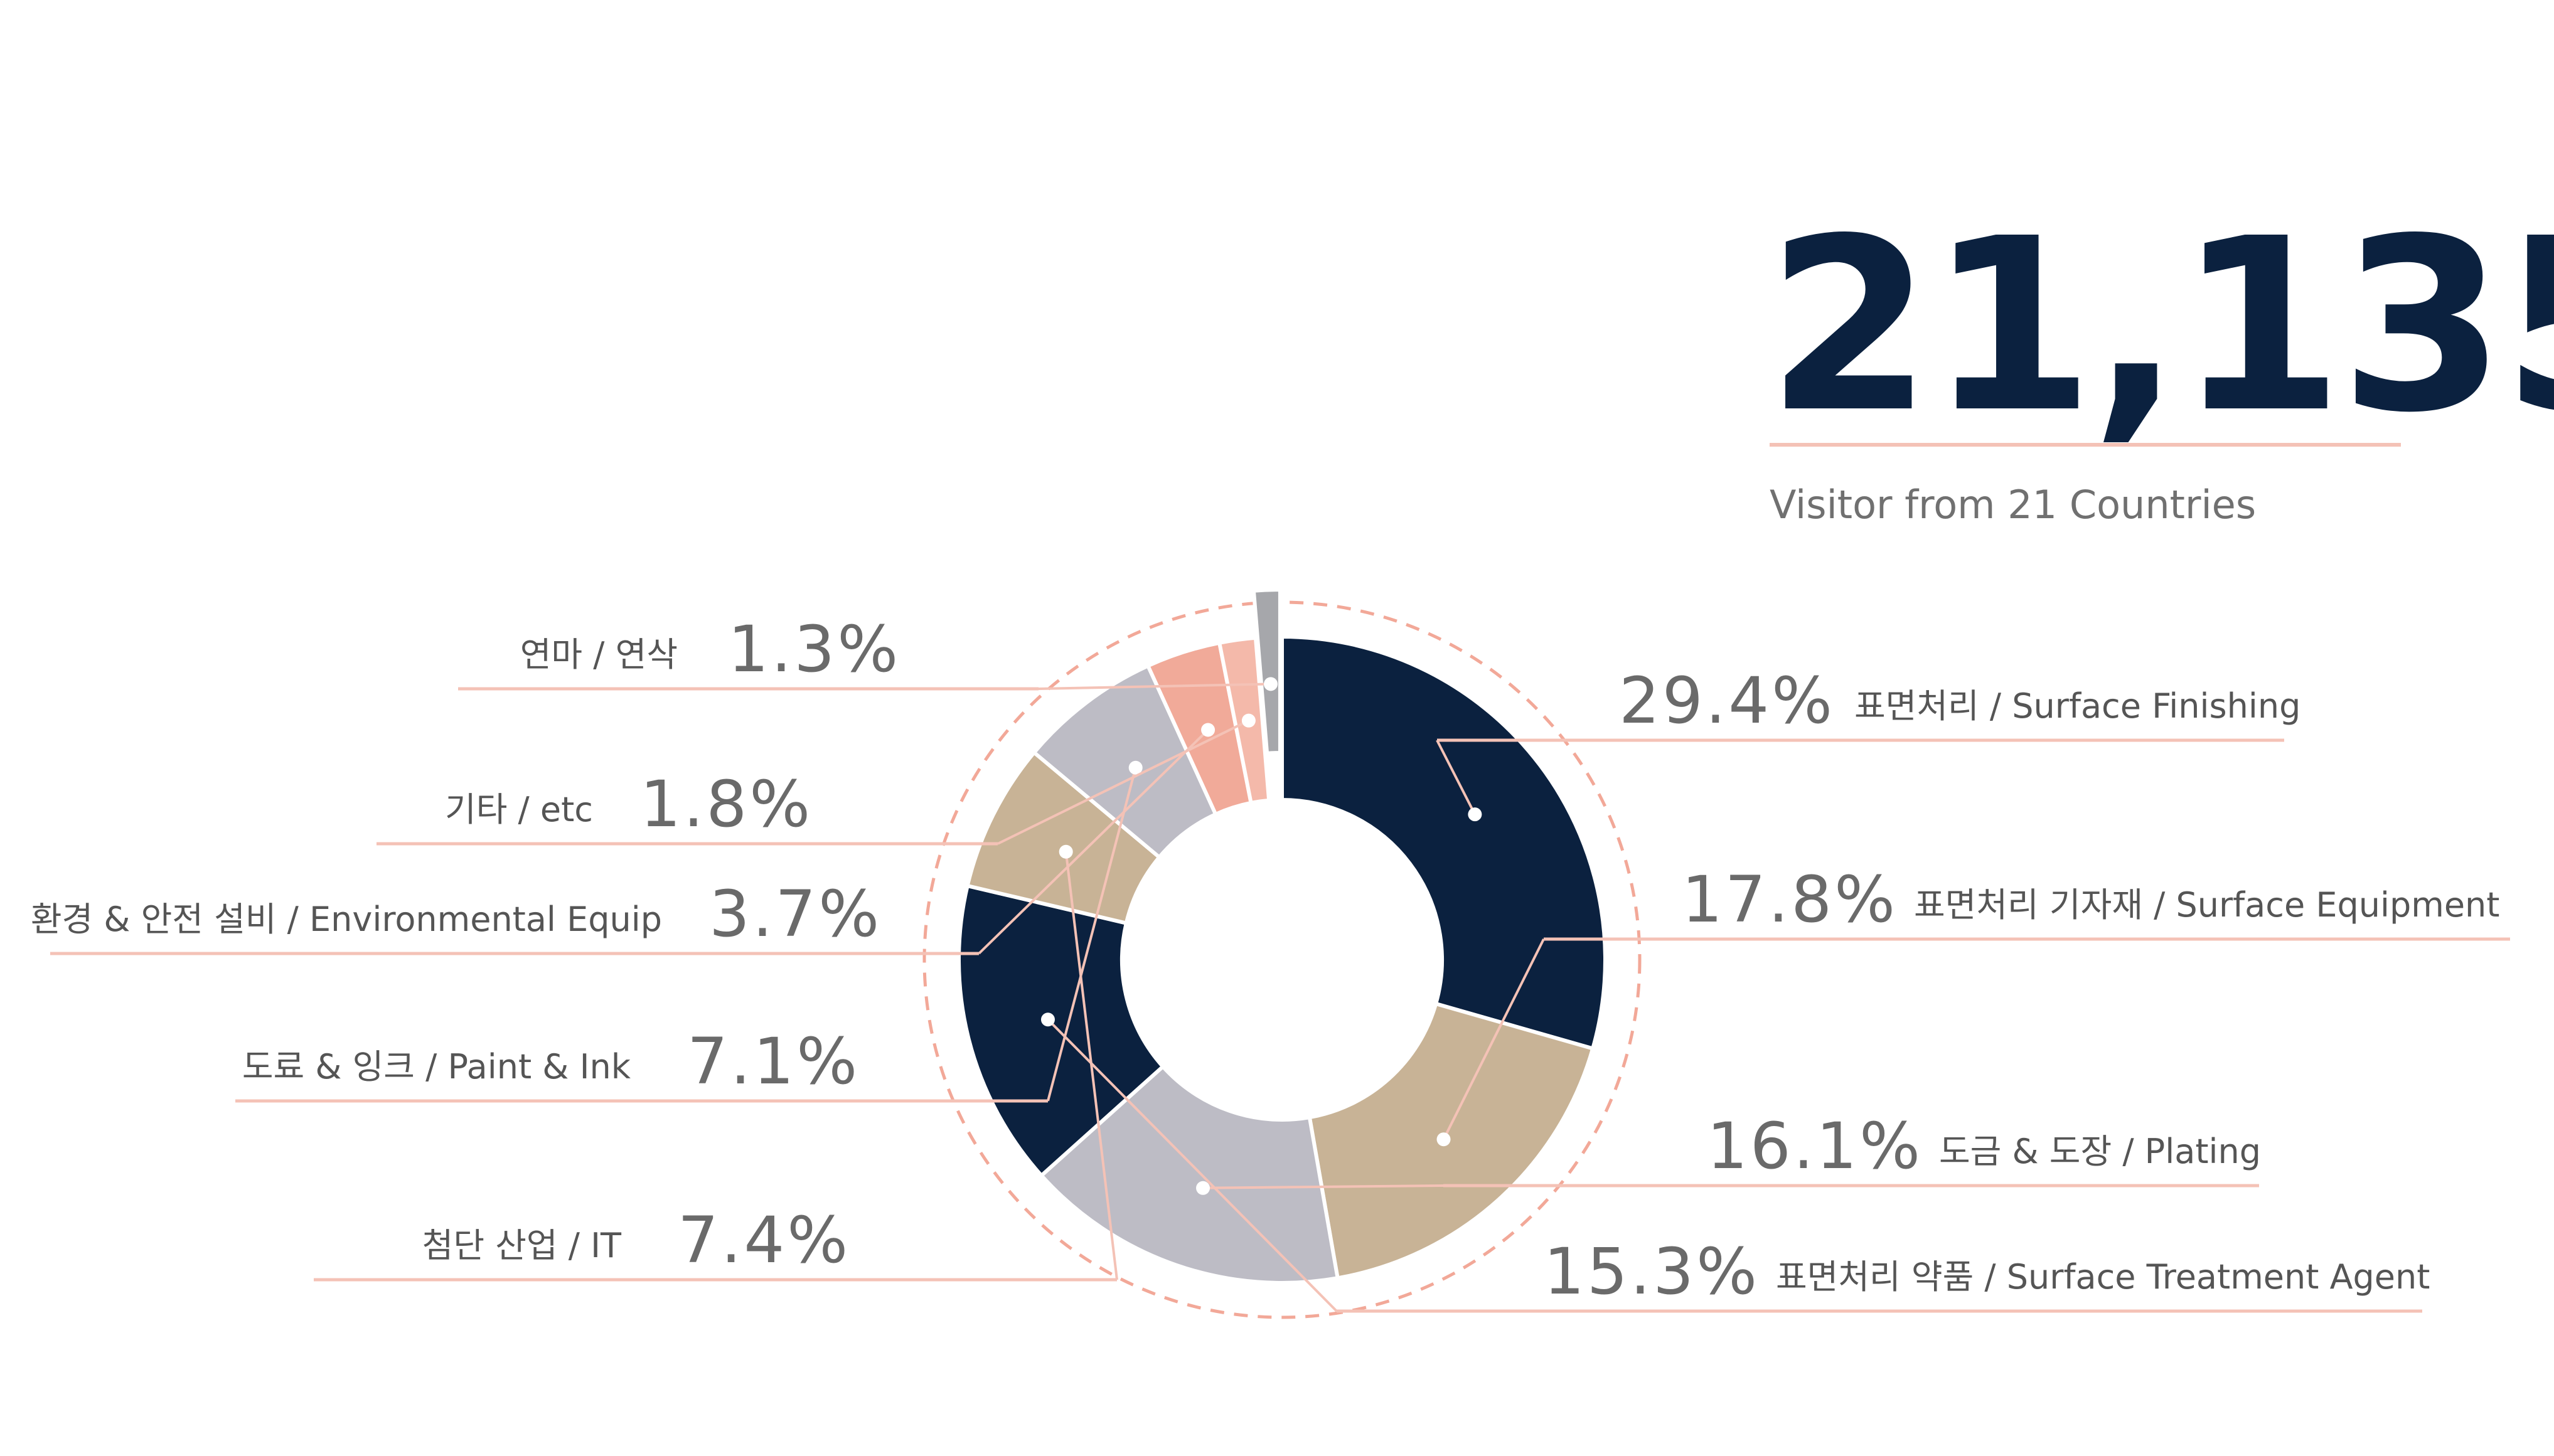 The height and width of the screenshot is (1456, 2554). Describe the element at coordinates (437, 1067) in the screenshot. I see `slice-category-label: 도료 & 잉크 / Paint & Ink` at that location.